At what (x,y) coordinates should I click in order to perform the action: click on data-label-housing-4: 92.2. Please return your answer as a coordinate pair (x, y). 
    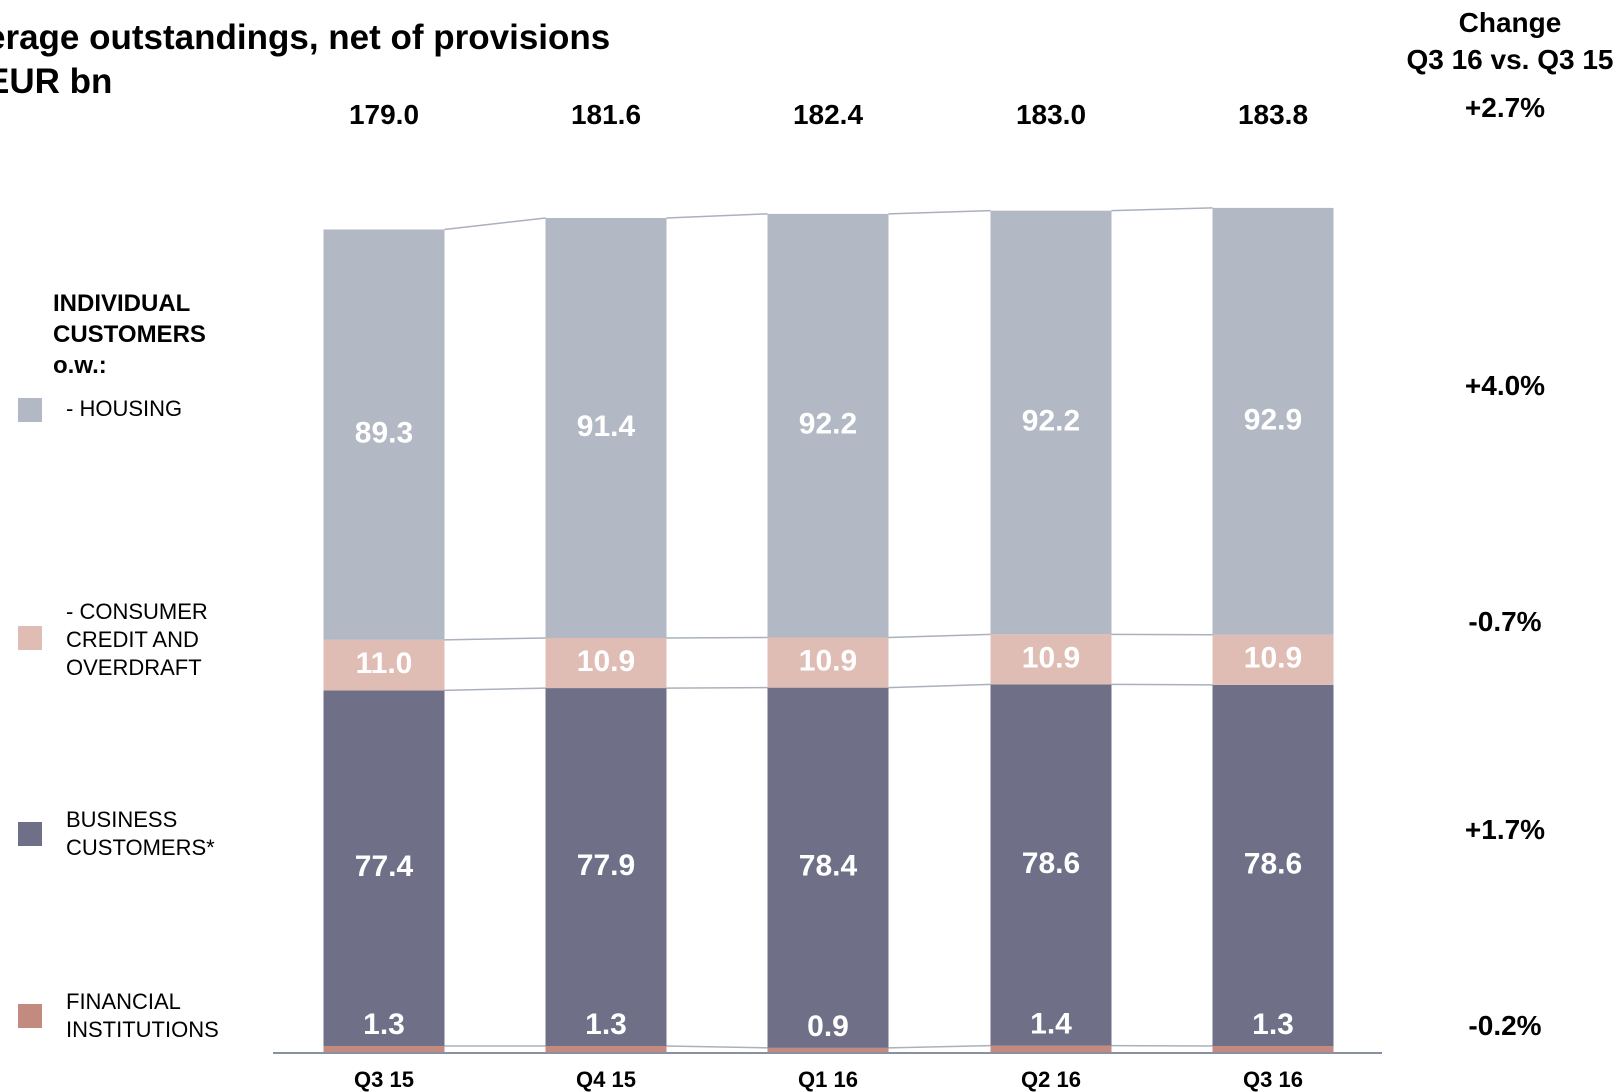
    Looking at the image, I should click on (1051, 420).